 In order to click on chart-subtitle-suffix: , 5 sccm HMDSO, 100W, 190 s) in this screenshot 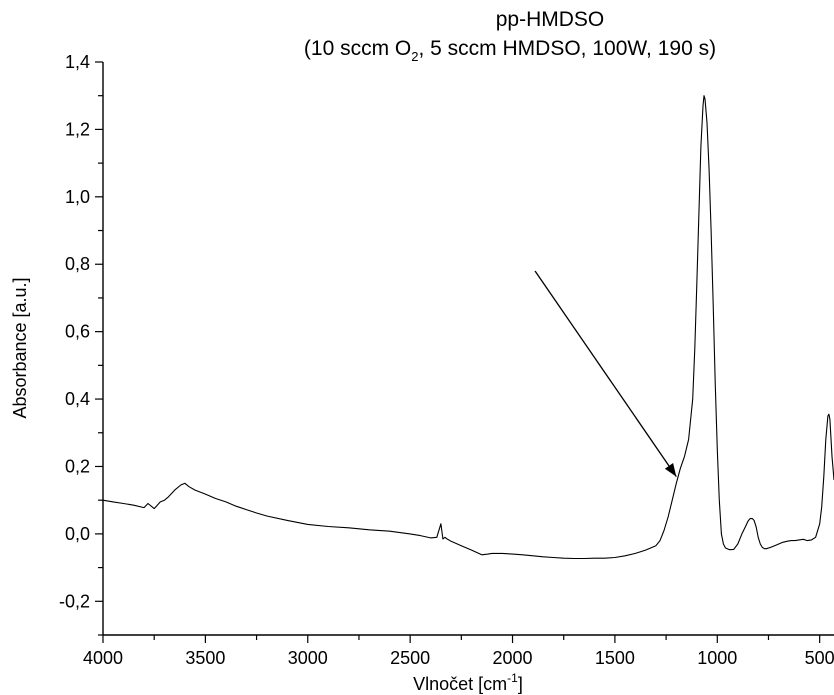, I will do `click(568, 48)`.